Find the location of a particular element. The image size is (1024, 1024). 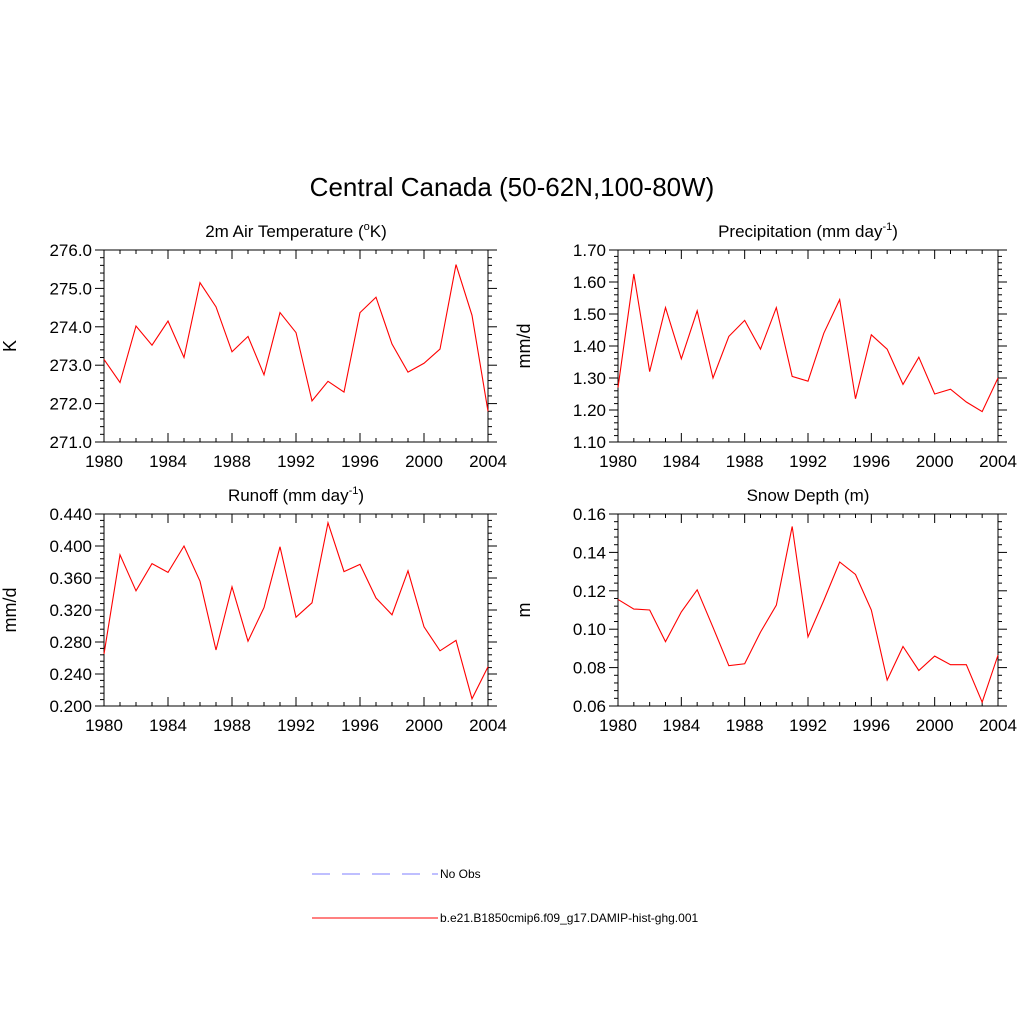

y-tick-label: 0.12 is located at coordinates (589, 591).